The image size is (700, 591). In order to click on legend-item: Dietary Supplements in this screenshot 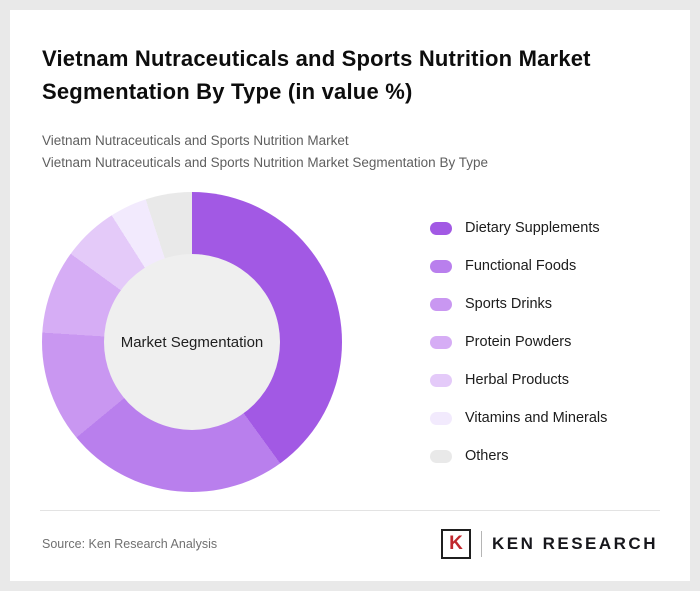, I will do `click(518, 228)`.